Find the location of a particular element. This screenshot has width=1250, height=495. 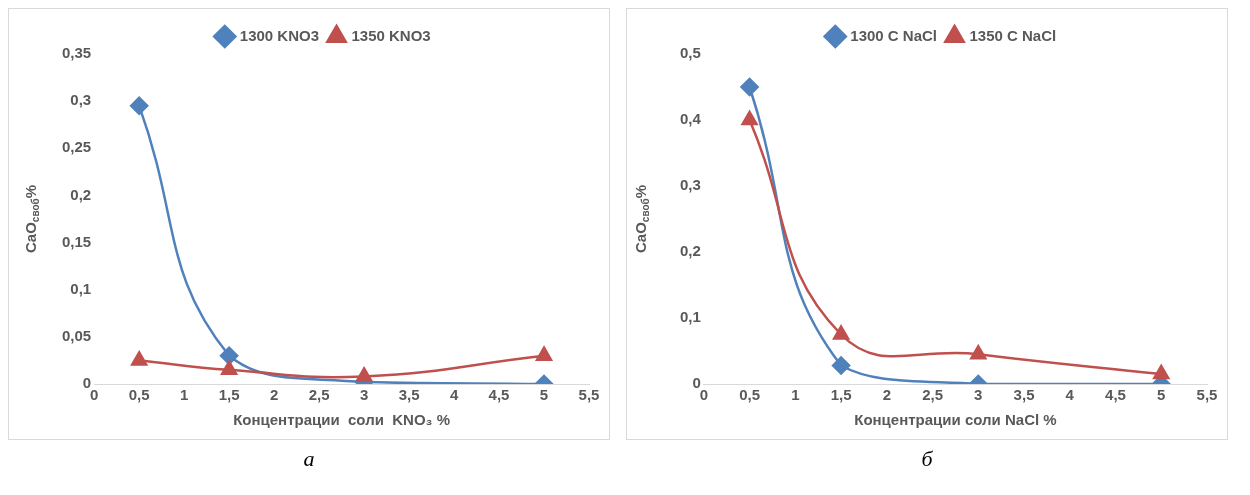

x-axis-title: Концентрации соли KNO₃ % is located at coordinates (342, 420).